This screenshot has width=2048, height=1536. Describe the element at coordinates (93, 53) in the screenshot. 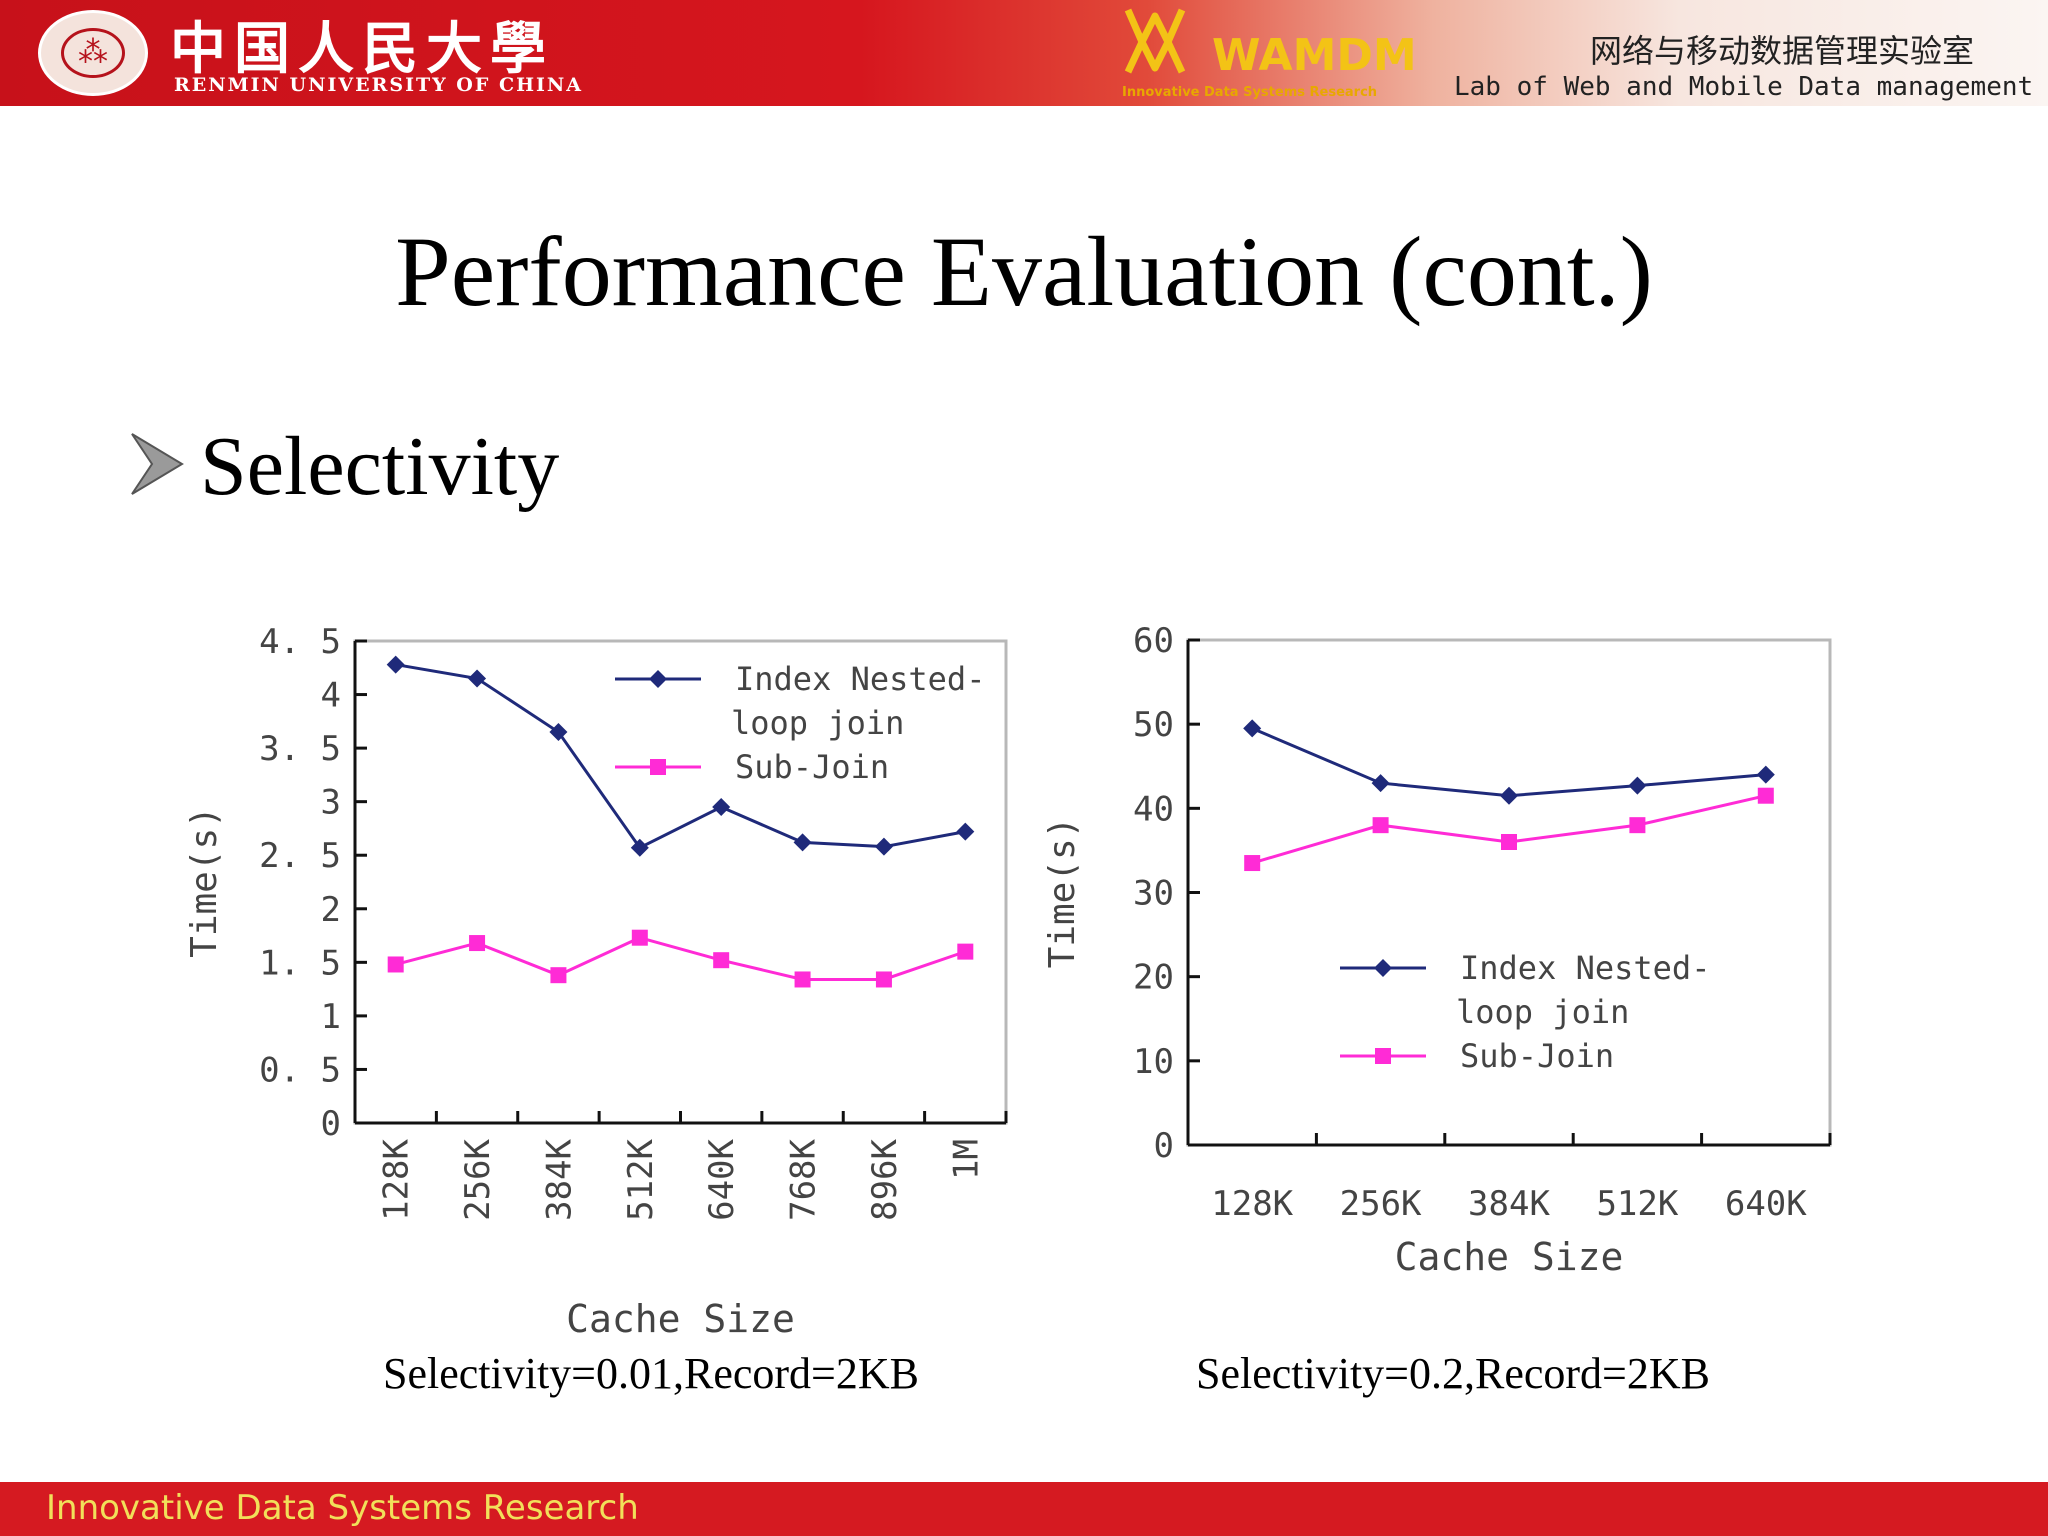

I see `university-seal-icon: ⁂` at that location.